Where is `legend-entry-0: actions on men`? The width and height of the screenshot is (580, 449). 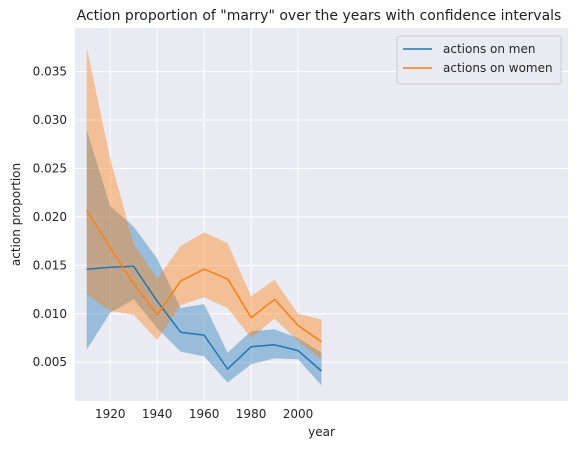
legend-entry-0: actions on men is located at coordinates (489, 49).